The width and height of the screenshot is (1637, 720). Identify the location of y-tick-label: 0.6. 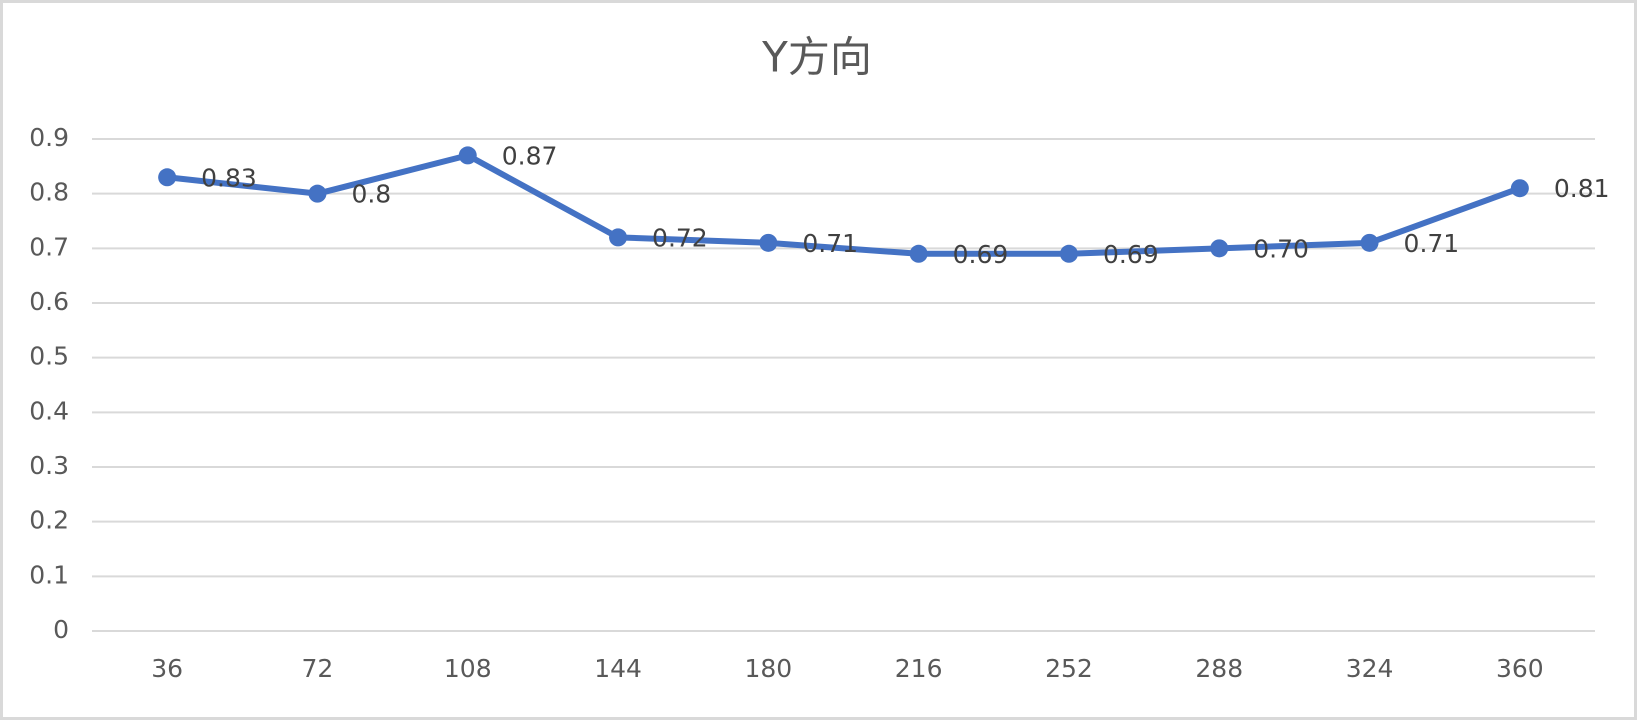
(49, 301).